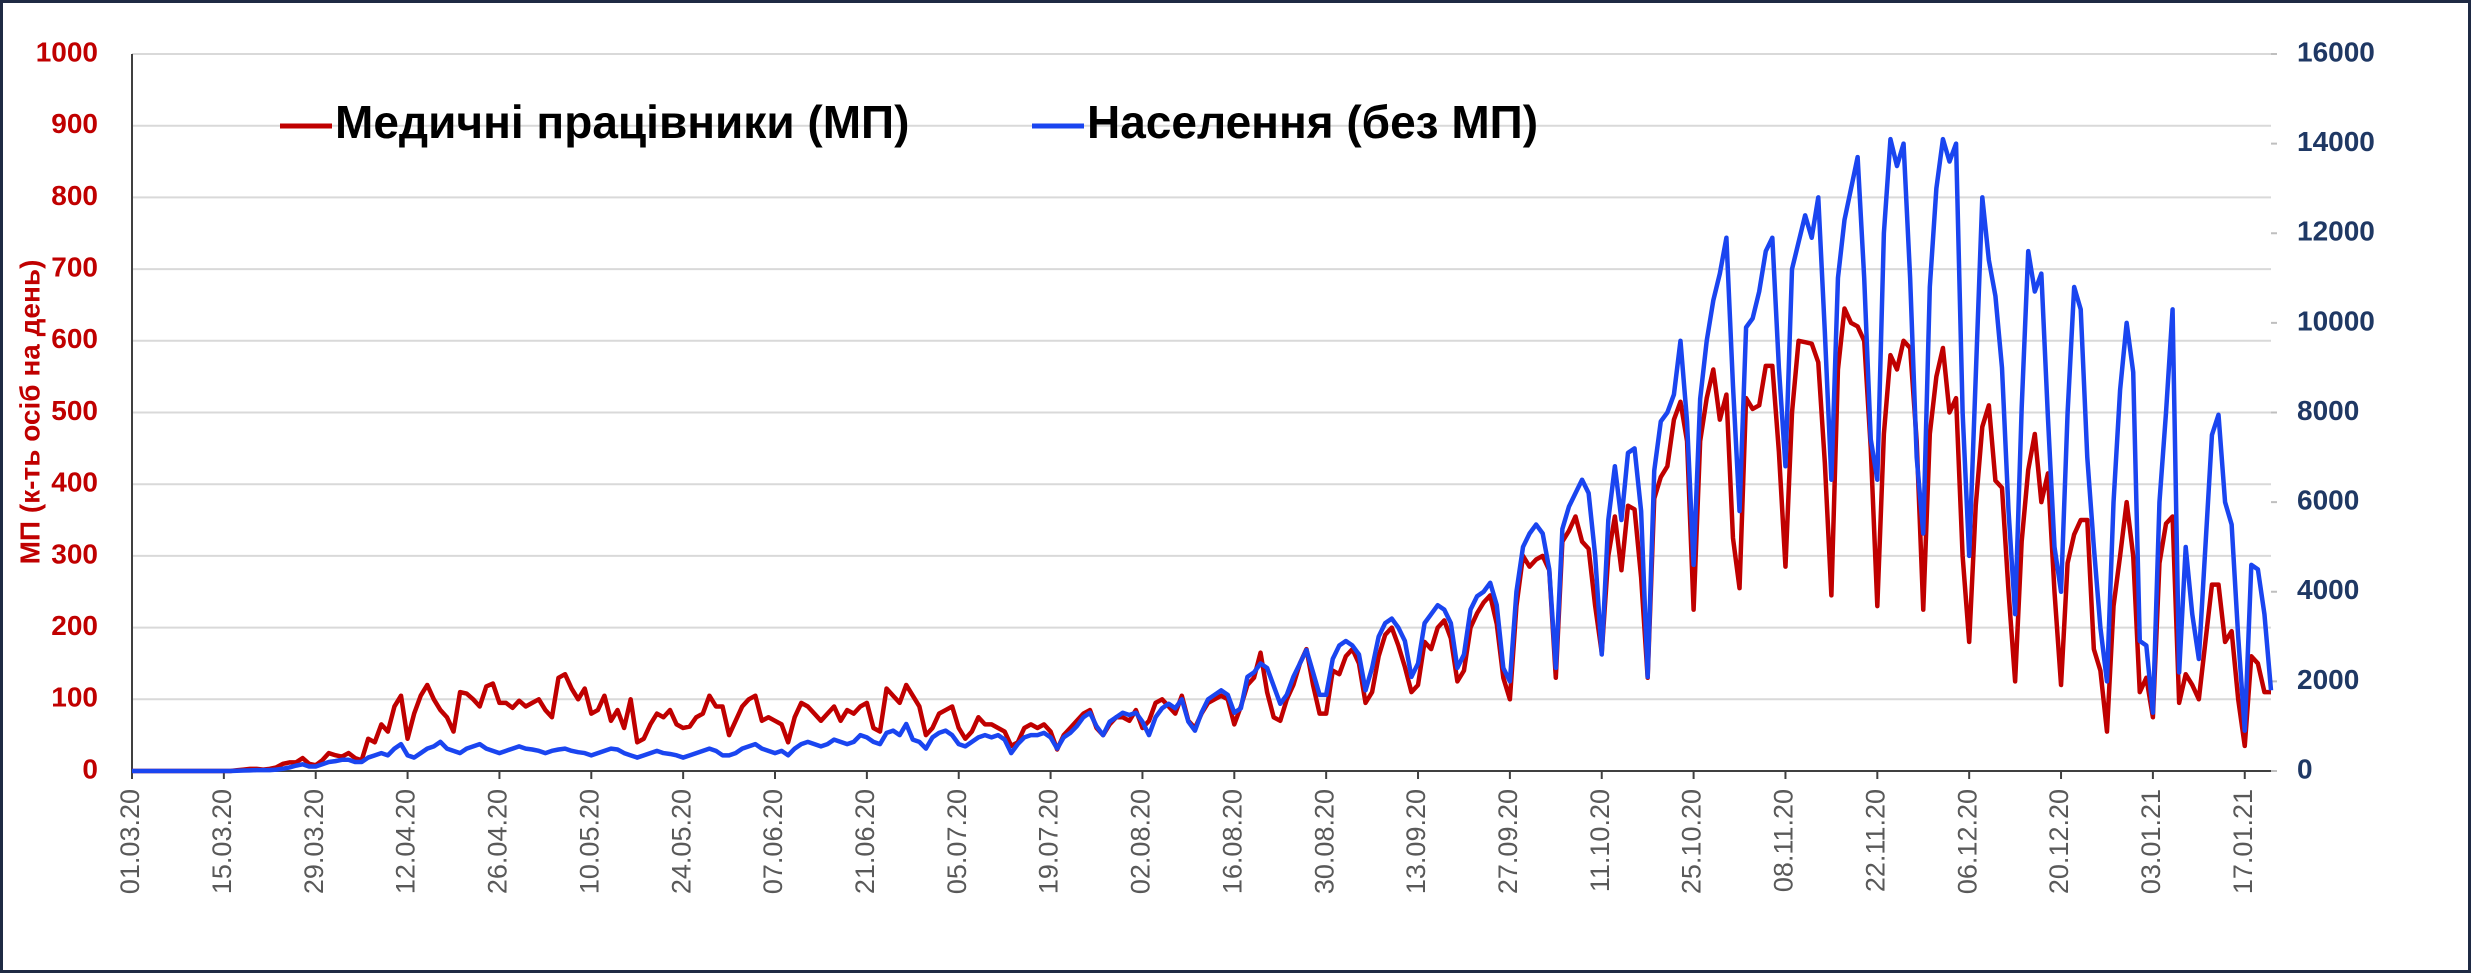 The height and width of the screenshot is (973, 2471). What do you see at coordinates (773, 841) in the screenshot?
I see `x-tick-label: 07.06.20` at bounding box center [773, 841].